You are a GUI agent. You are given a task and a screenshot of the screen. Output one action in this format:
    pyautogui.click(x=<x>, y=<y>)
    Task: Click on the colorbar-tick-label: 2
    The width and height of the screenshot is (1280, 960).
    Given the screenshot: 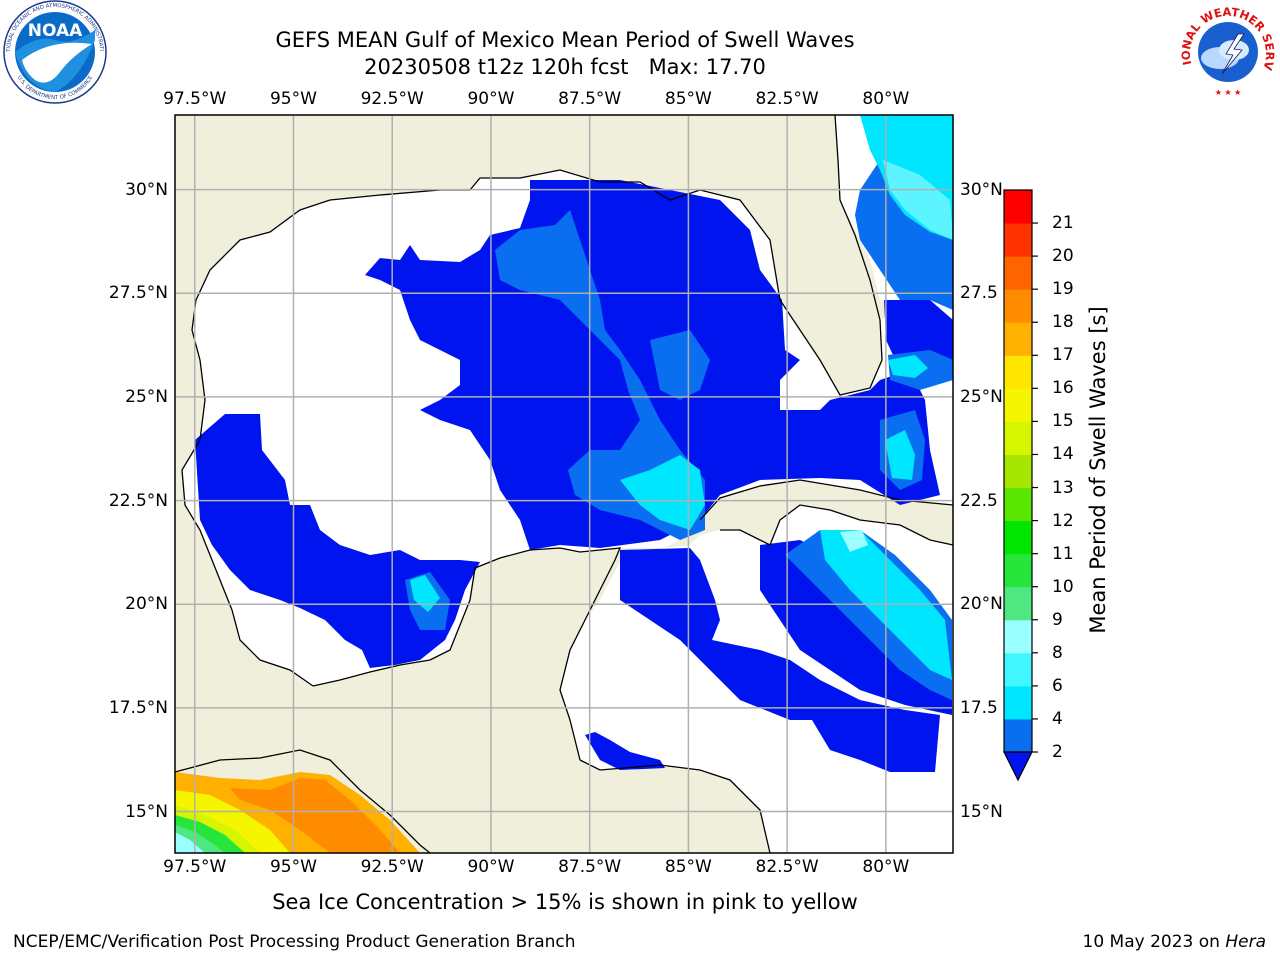 What is the action you would take?
    pyautogui.click(x=1057, y=752)
    